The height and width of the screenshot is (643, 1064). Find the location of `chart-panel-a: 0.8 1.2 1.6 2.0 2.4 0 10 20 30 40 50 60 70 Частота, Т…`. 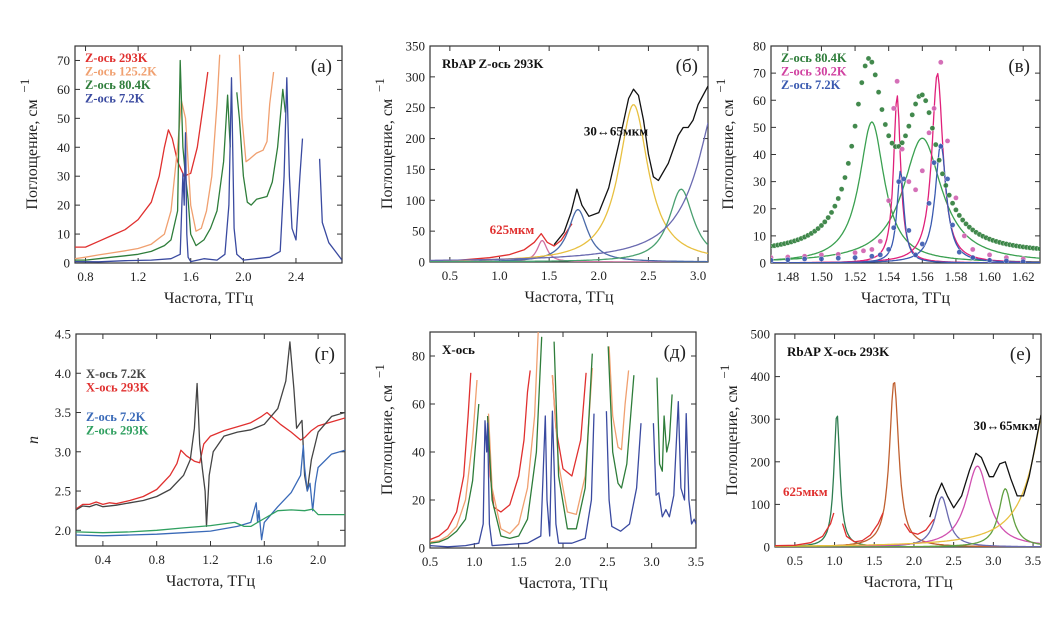

chart-panel-a: 0.8 1.2 1.6 2.0 2.4 0 10 20 30 40 50 60 70 Частота, Т… is located at coordinates (180, 176).